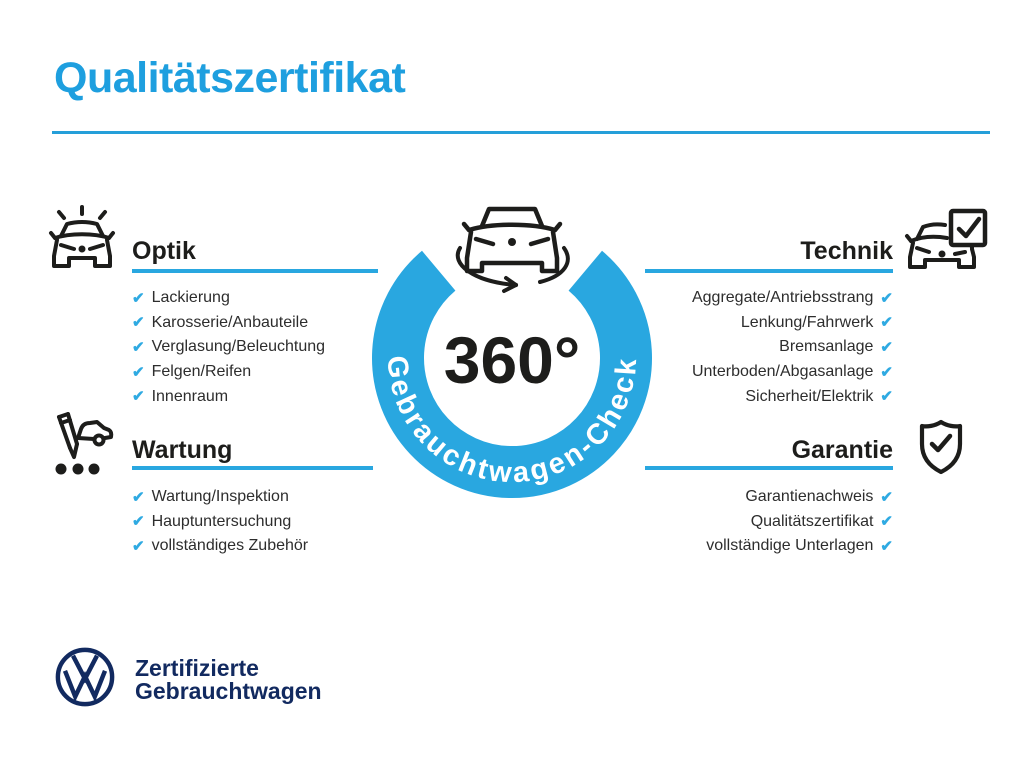 This screenshot has width=1024, height=768. What do you see at coordinates (521, 132) in the screenshot?
I see `header-divider` at bounding box center [521, 132].